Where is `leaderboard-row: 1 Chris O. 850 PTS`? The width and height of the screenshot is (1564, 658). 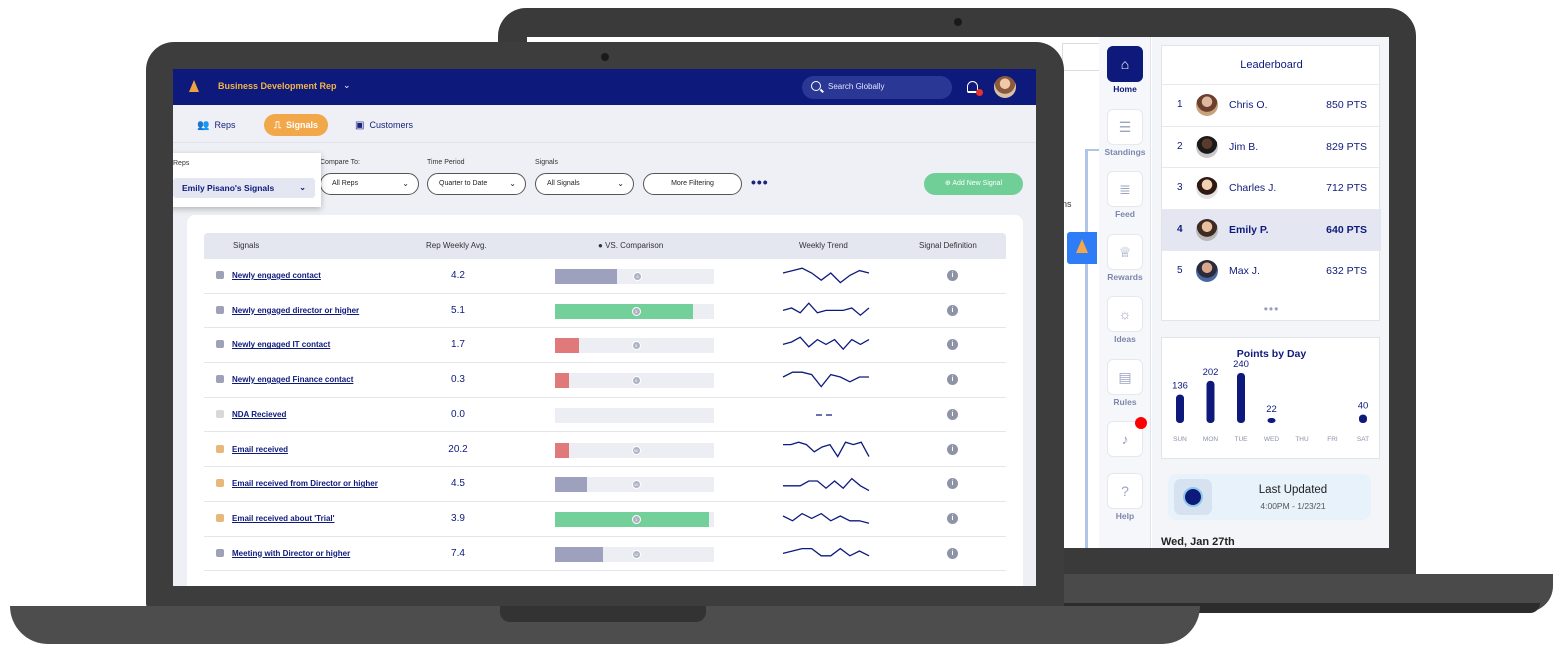 leaderboard-row: 1 Chris O. 850 PTS is located at coordinates (1271, 105).